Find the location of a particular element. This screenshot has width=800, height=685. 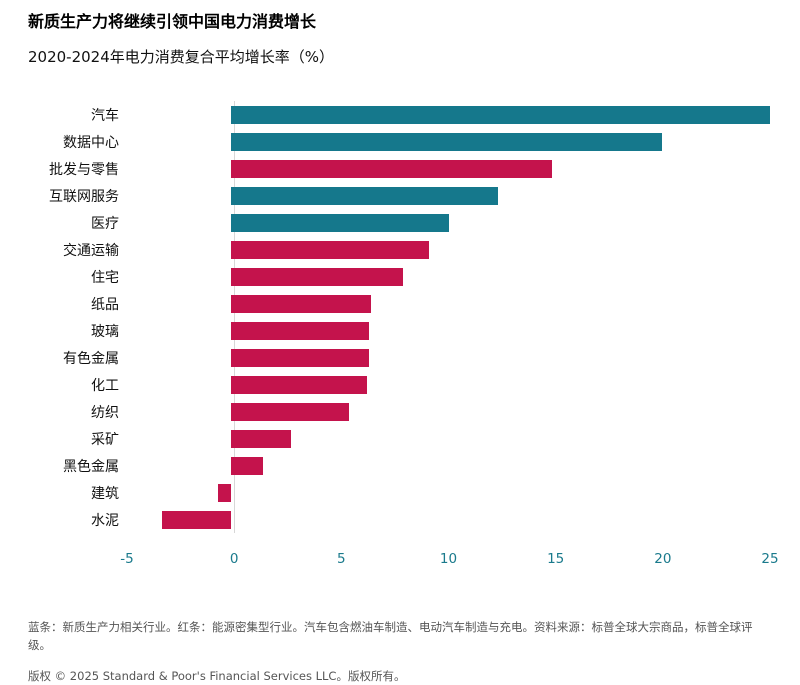

x-tick-label: -5 is located at coordinates (127, 559).